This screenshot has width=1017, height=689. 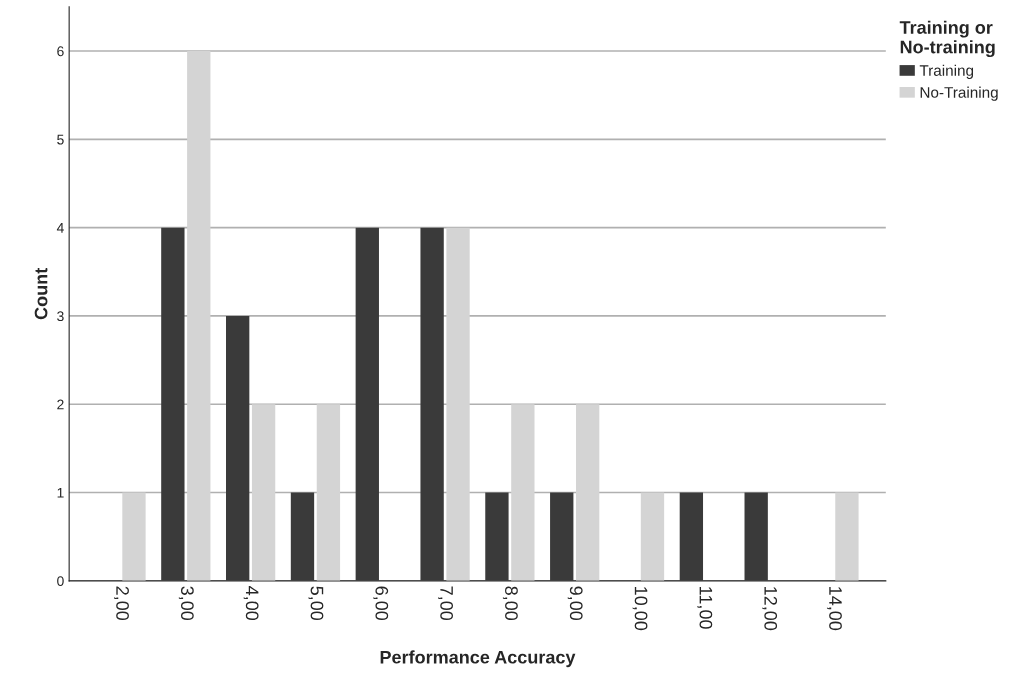 What do you see at coordinates (946, 71) in the screenshot?
I see `legend-label: Training` at bounding box center [946, 71].